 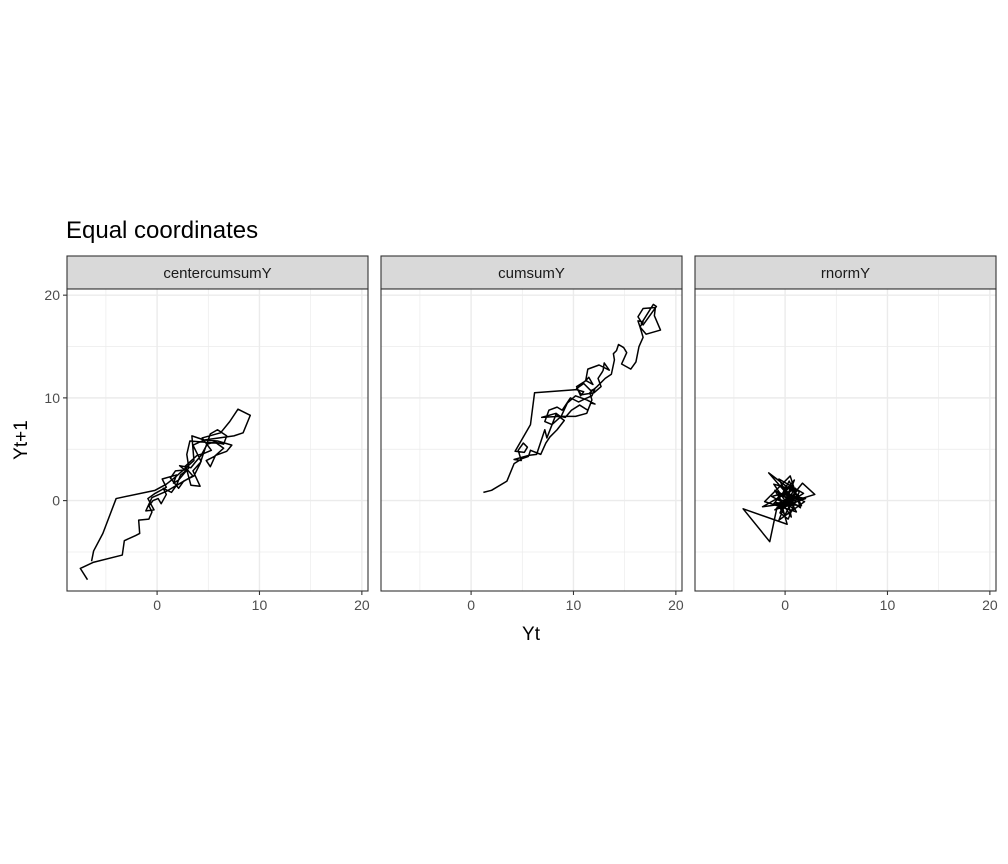 I want to click on y-tick-label: 10, so click(x=52, y=398).